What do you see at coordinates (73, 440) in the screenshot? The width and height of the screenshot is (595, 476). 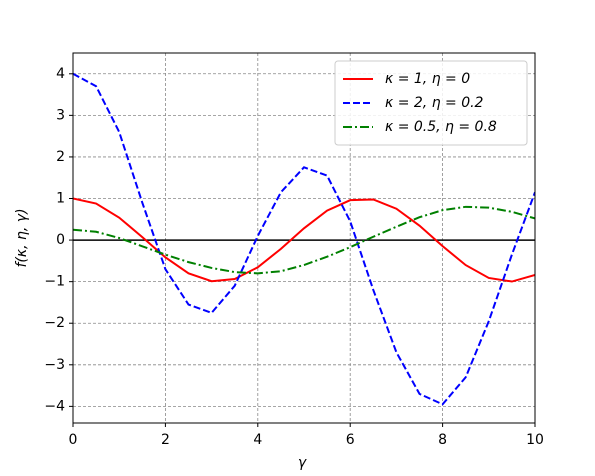 I see `x-tick-label: 0` at bounding box center [73, 440].